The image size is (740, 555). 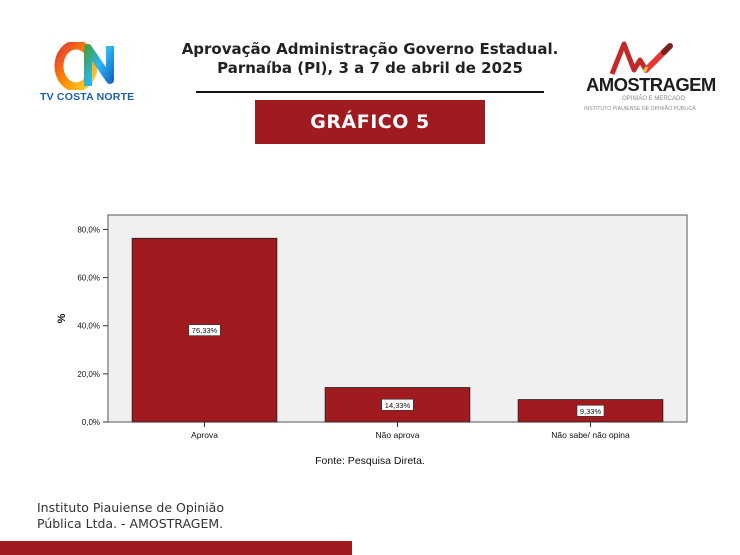 I want to click on x-tick-label: Não sabe/ não opina, so click(x=590, y=435).